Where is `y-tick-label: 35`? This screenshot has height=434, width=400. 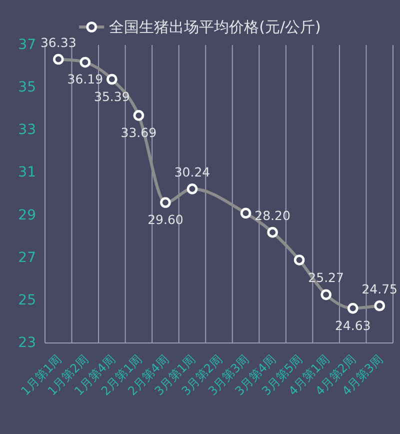
y-tick-label: 35 is located at coordinates (27, 88).